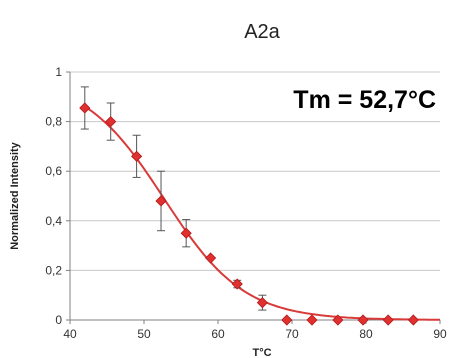  What do you see at coordinates (366, 334) in the screenshot?
I see `x-tick-label: 80` at bounding box center [366, 334].